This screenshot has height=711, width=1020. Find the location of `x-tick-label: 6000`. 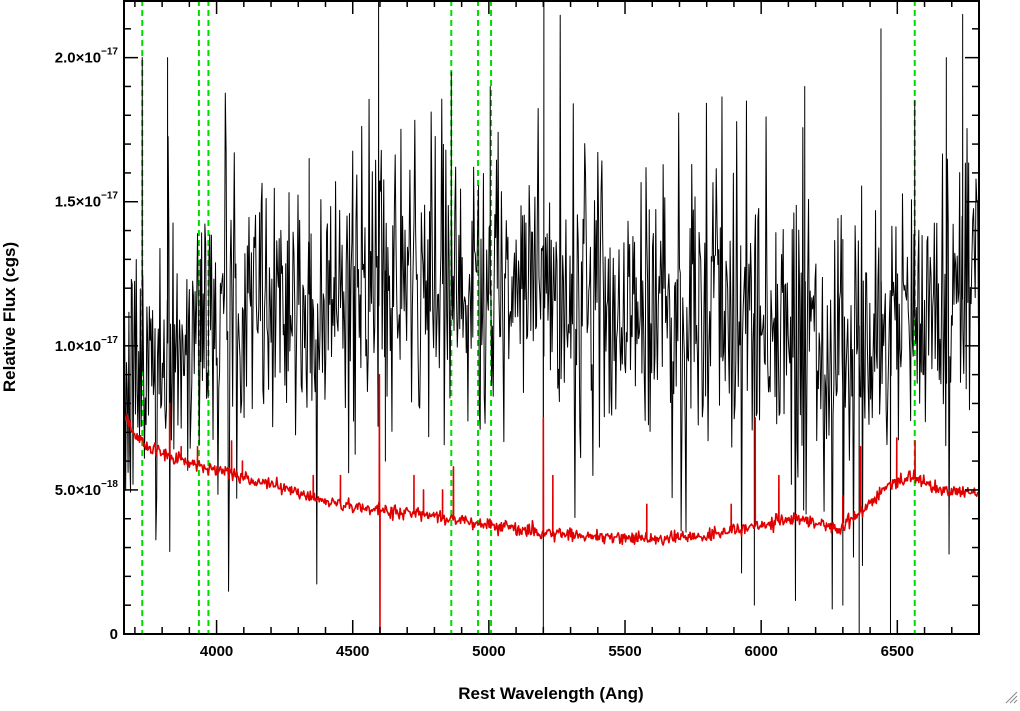

x-tick-label: 6000 is located at coordinates (760, 651).